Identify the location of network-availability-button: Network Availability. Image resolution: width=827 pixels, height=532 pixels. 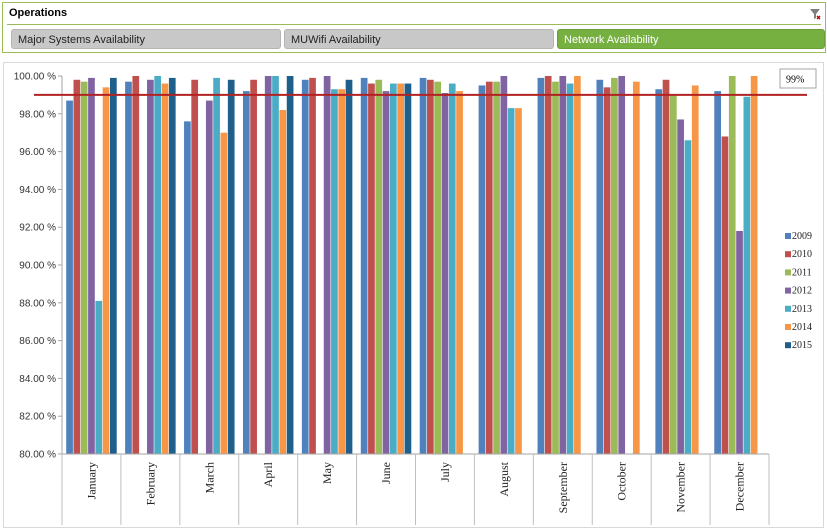
(691, 39).